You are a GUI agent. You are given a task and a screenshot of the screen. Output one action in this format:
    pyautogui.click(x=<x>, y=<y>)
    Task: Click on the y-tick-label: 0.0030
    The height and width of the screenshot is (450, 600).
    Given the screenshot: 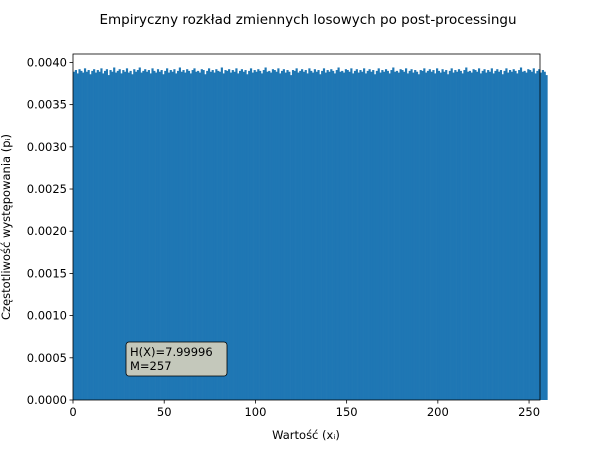 What is the action you would take?
    pyautogui.click(x=47, y=147)
    